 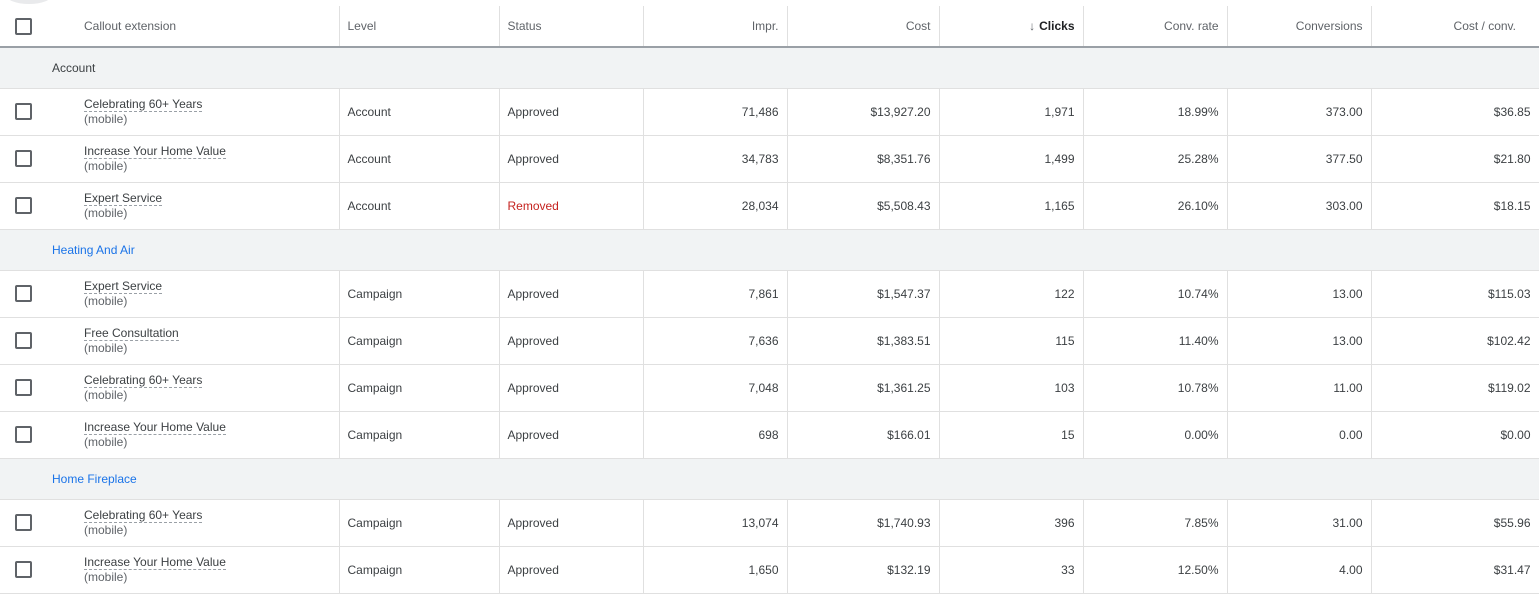 What do you see at coordinates (863, 570) in the screenshot?
I see `cell-cost: $132.19` at bounding box center [863, 570].